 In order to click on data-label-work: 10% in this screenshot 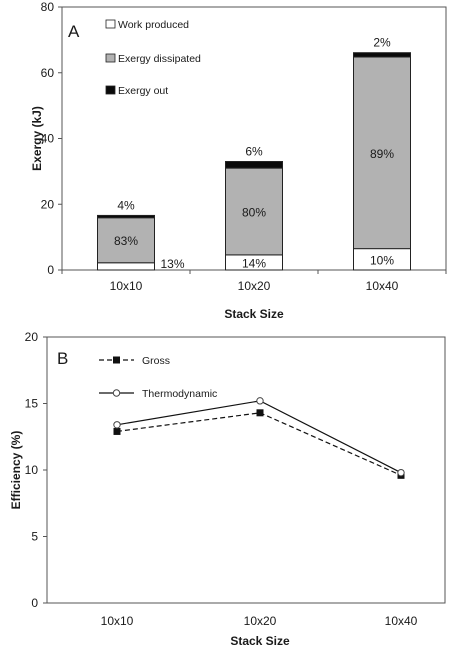, I will do `click(382, 260)`.